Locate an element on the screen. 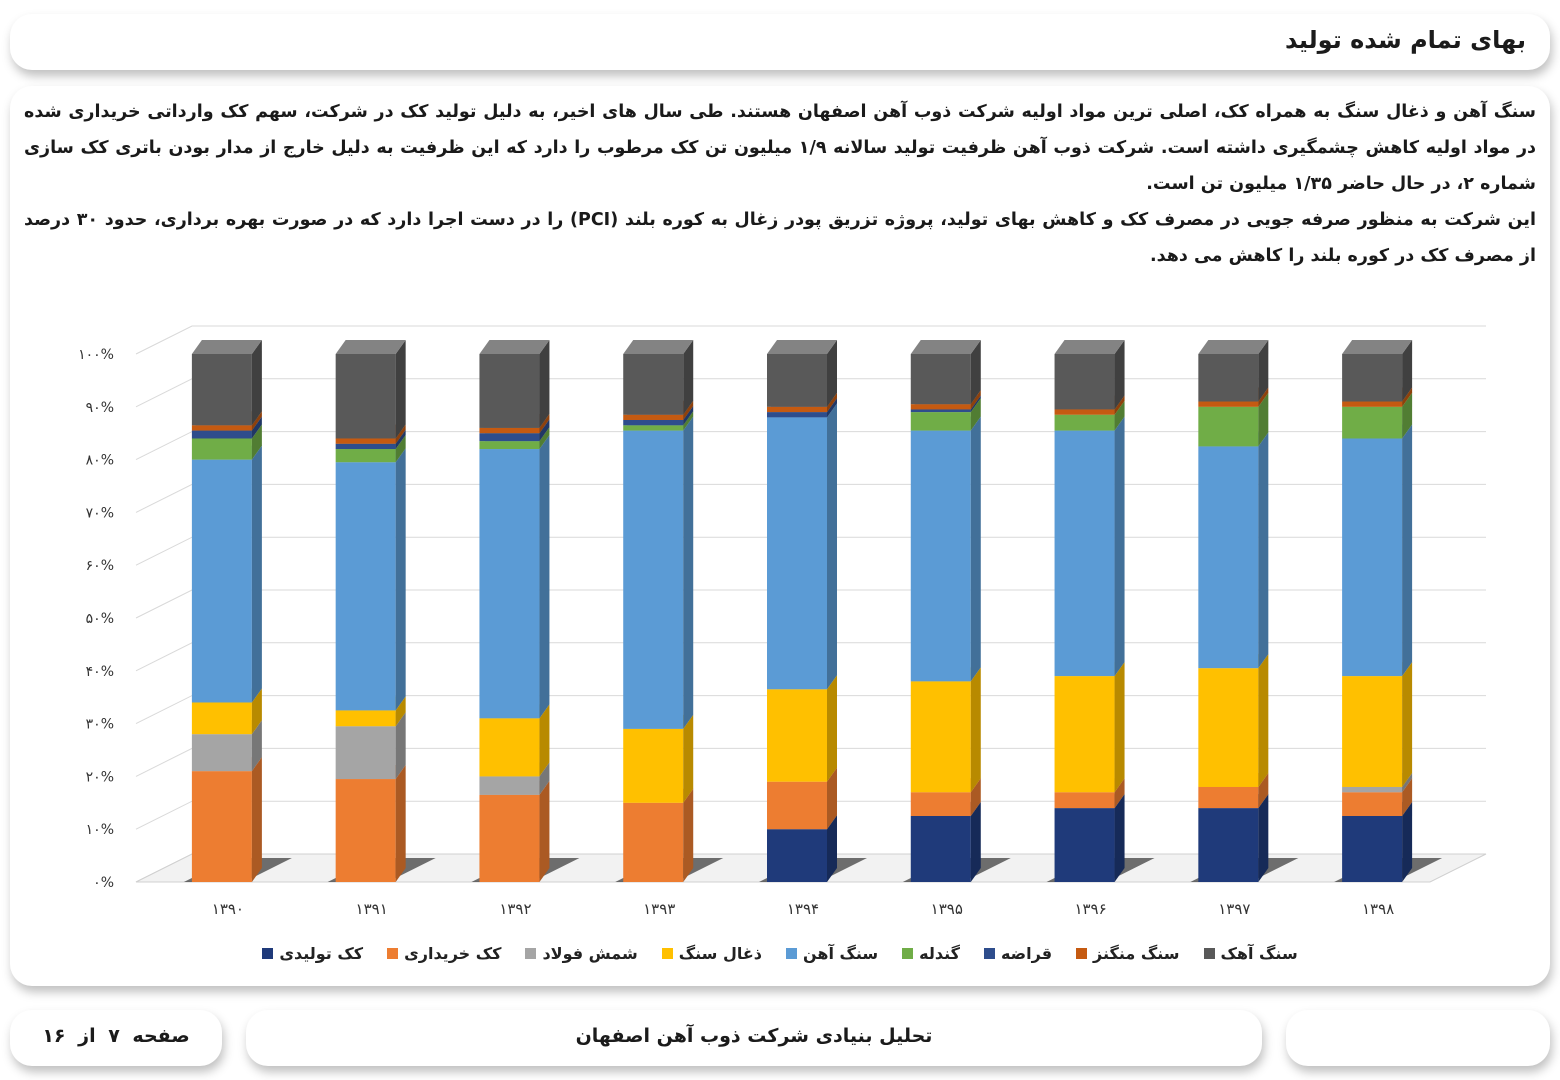 This screenshot has height=1080, width=1560. x-tick-label: ۱۳۹۶ is located at coordinates (1090, 909).